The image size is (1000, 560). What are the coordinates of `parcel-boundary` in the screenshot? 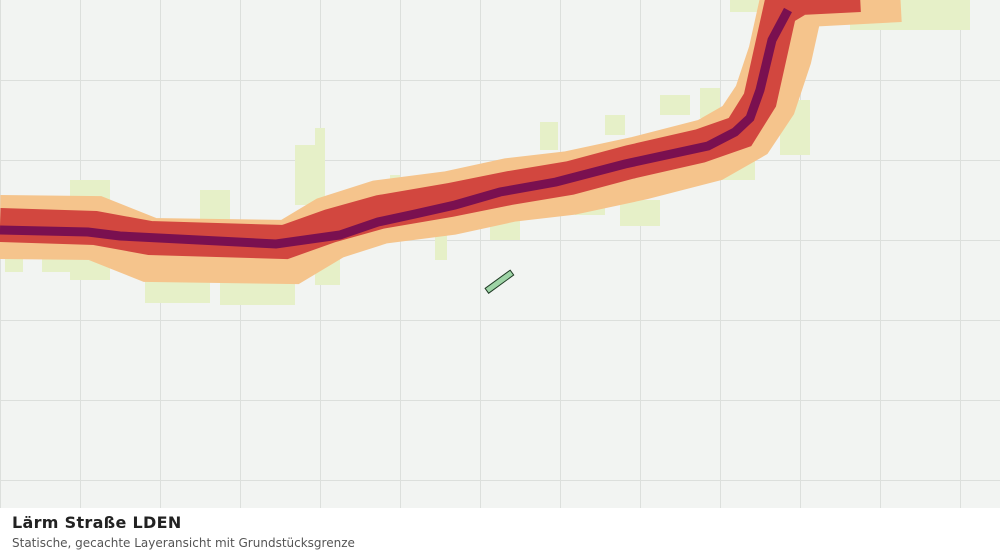 It's located at (499, 281).